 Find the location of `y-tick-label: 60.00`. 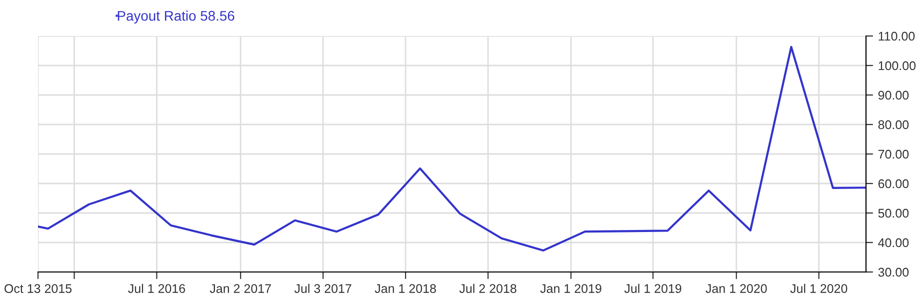

y-tick-label: 60.00 is located at coordinates (893, 183).